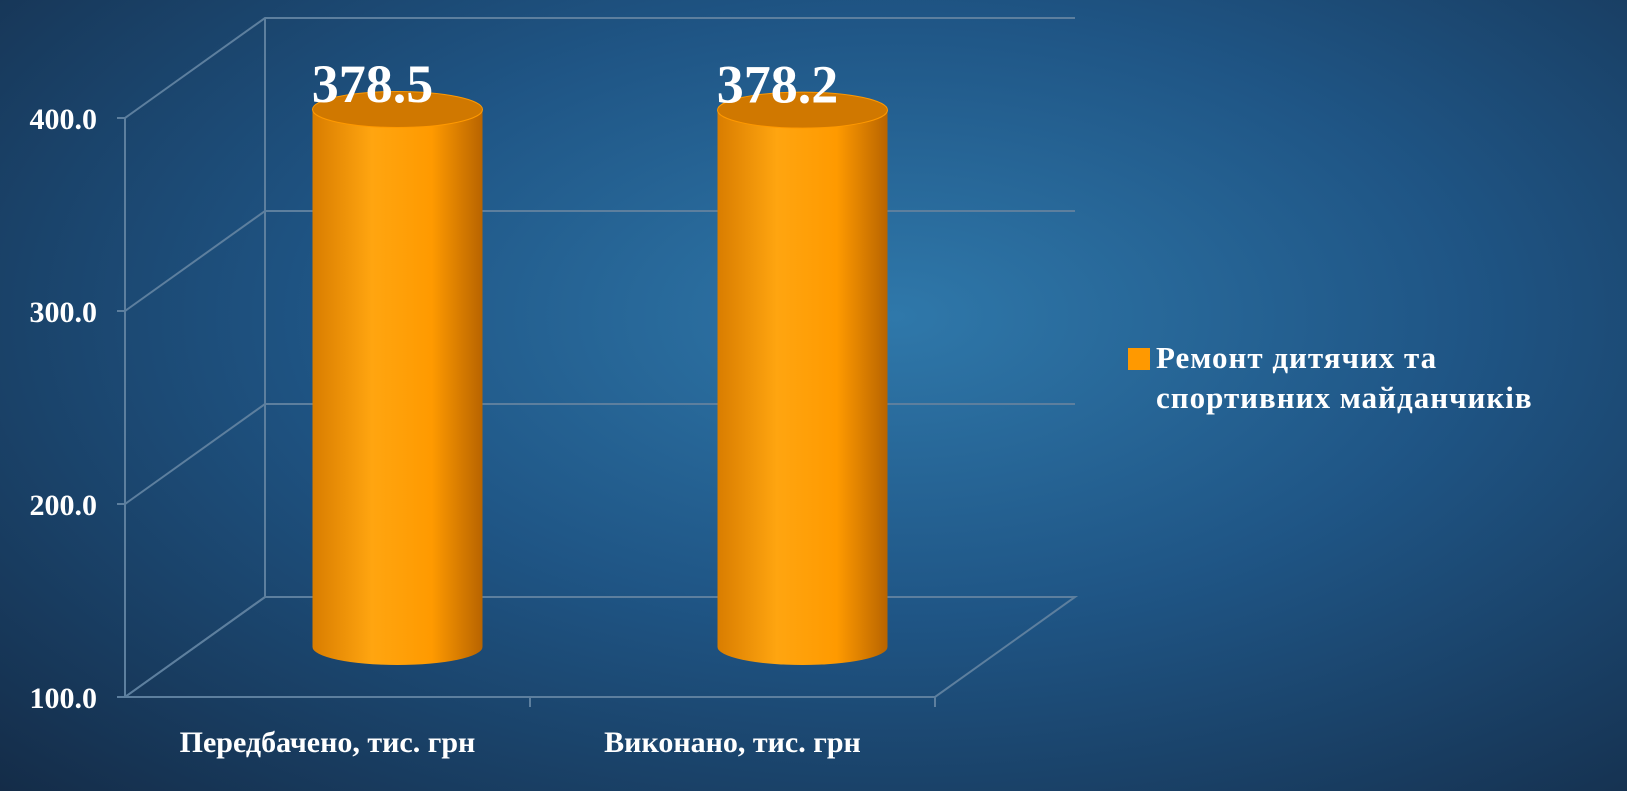 The image size is (1627, 791). Describe the element at coordinates (64, 119) in the screenshot. I see `y-tick-label: 400.0` at that location.